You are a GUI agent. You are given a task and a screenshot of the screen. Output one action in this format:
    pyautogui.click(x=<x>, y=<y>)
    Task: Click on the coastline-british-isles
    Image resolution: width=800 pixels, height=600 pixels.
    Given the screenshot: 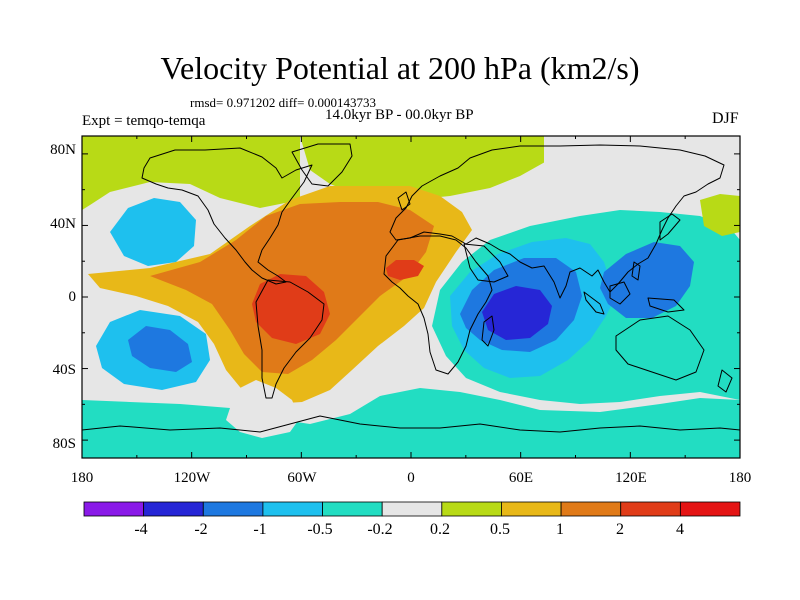 What is the action you would take?
    pyautogui.click(x=404, y=201)
    